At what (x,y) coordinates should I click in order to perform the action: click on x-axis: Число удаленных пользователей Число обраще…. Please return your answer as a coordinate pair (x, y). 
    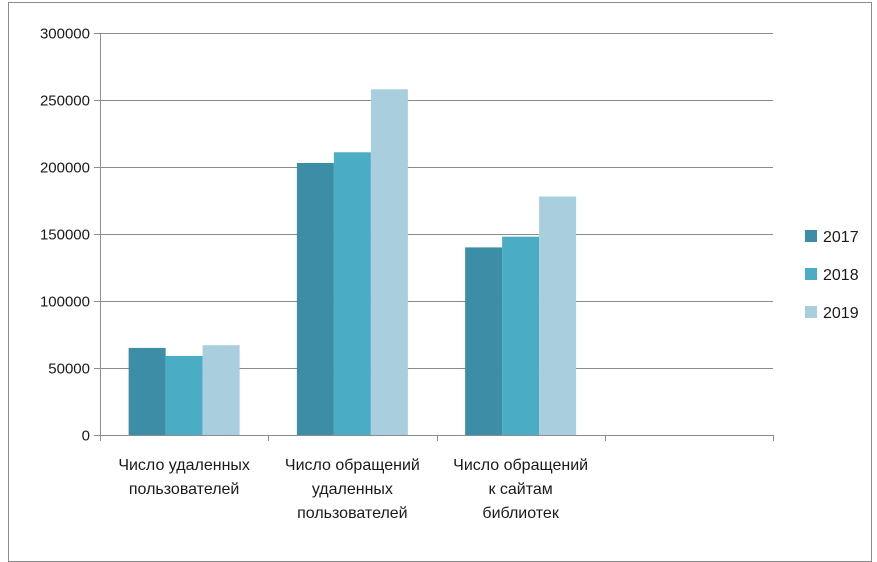
    Looking at the image, I should click on (434, 478).